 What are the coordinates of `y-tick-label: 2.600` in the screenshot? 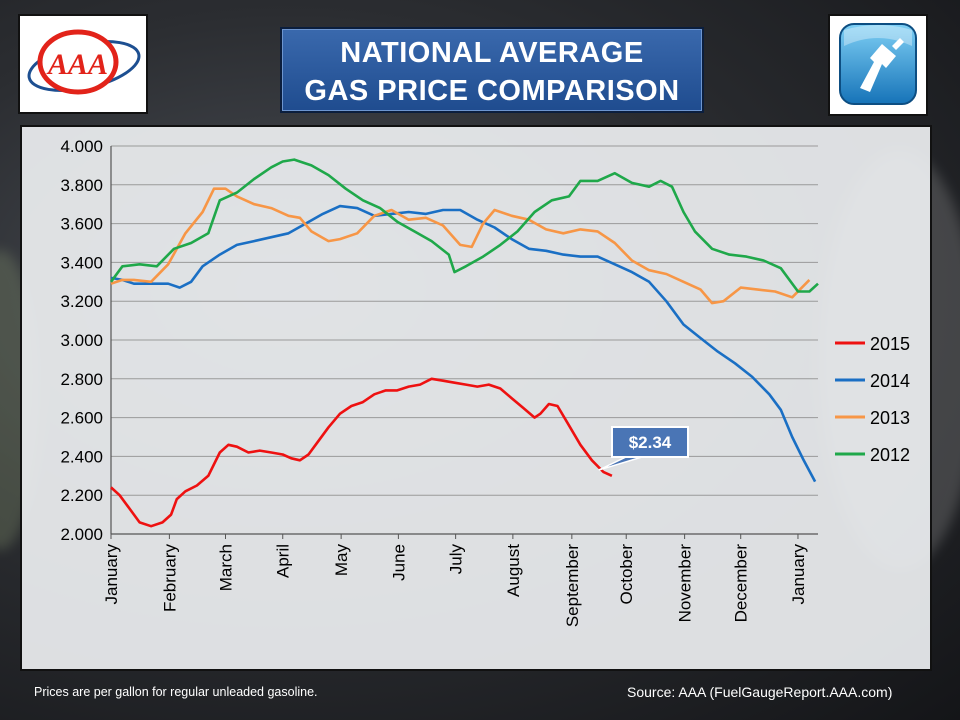 It's located at (81, 418).